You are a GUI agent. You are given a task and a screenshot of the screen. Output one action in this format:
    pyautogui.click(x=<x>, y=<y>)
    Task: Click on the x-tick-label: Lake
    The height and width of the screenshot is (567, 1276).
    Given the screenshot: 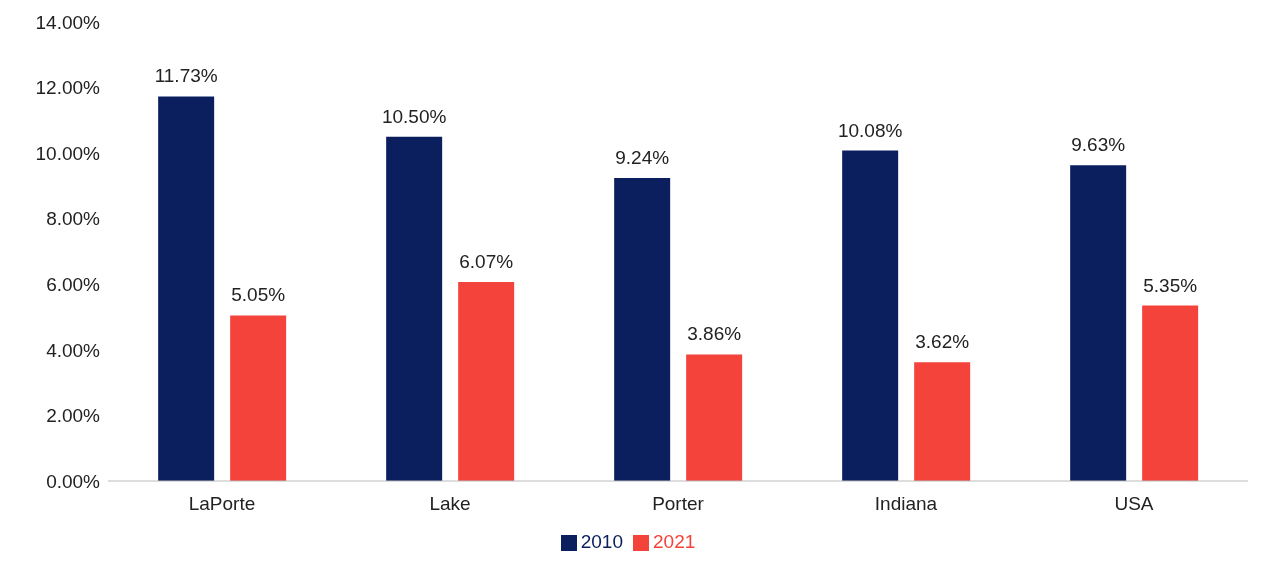 What is the action you would take?
    pyautogui.click(x=450, y=504)
    